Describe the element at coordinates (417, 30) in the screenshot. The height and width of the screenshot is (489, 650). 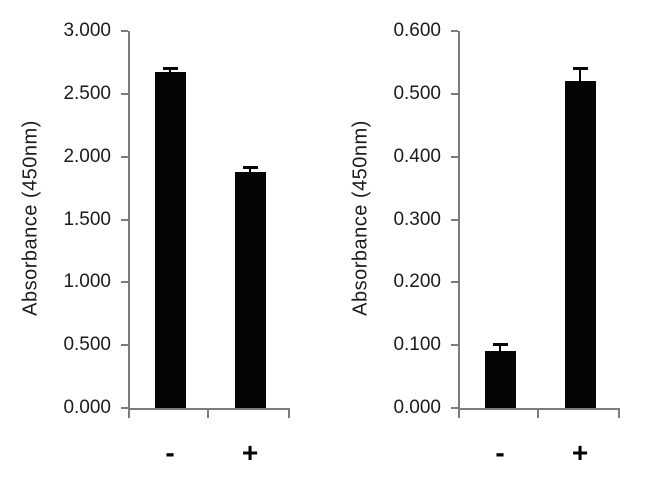
I see `y-tick-label: 0.600` at that location.